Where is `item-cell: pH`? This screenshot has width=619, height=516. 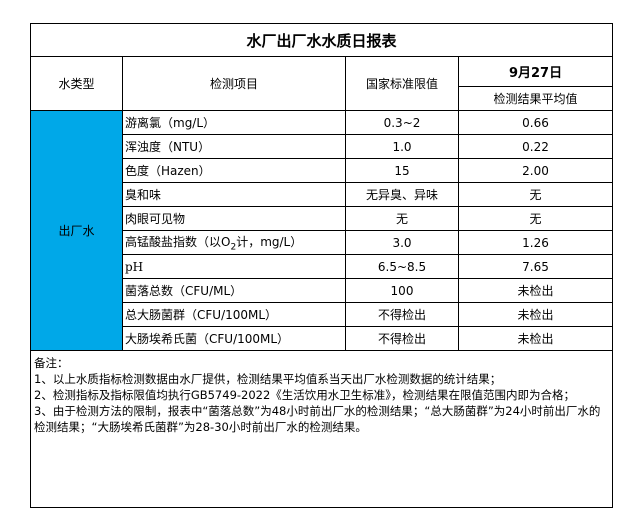
item-cell: pH is located at coordinates (234, 266).